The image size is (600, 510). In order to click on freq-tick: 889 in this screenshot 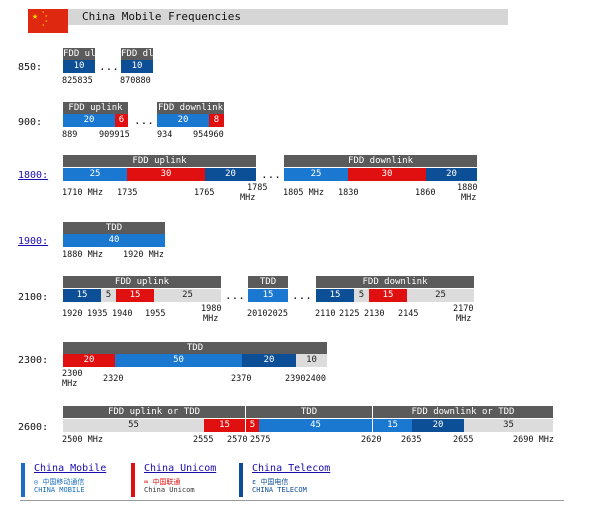, I will do `click(70, 135)`.